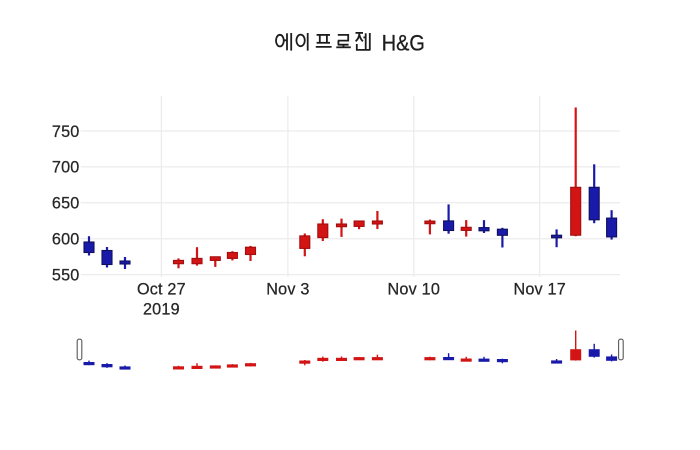  What do you see at coordinates (66, 132) in the screenshot?
I see `svg-text: 750` at bounding box center [66, 132].